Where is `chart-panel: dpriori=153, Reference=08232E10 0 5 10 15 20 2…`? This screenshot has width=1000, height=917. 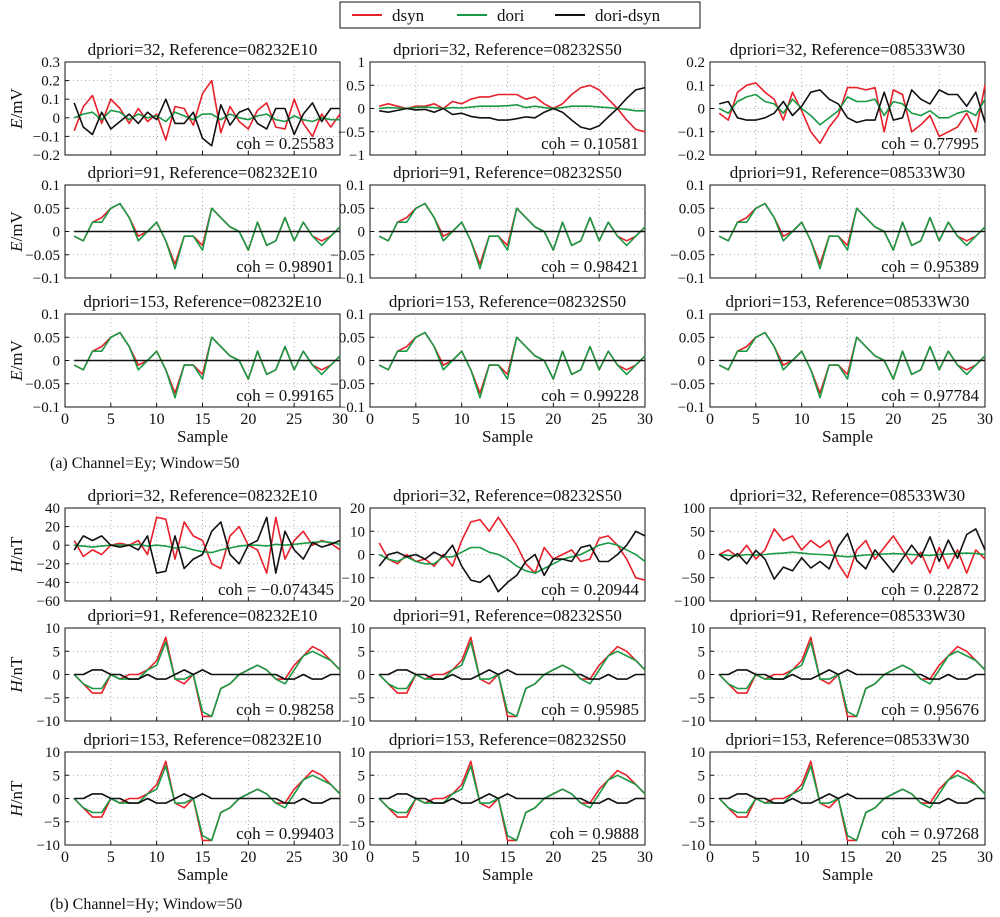
chart-panel: dpriori=153, Reference=08232E10 0 5 10 15 20 2… is located at coordinates (177, 807).